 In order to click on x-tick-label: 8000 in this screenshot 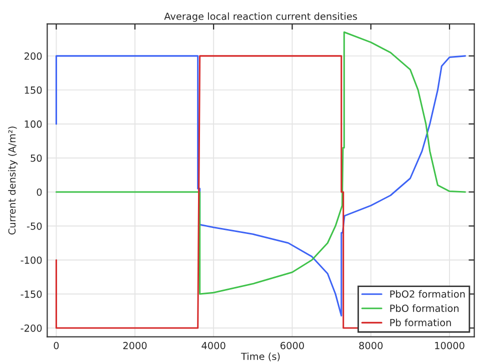, I will do `click(371, 346)`.